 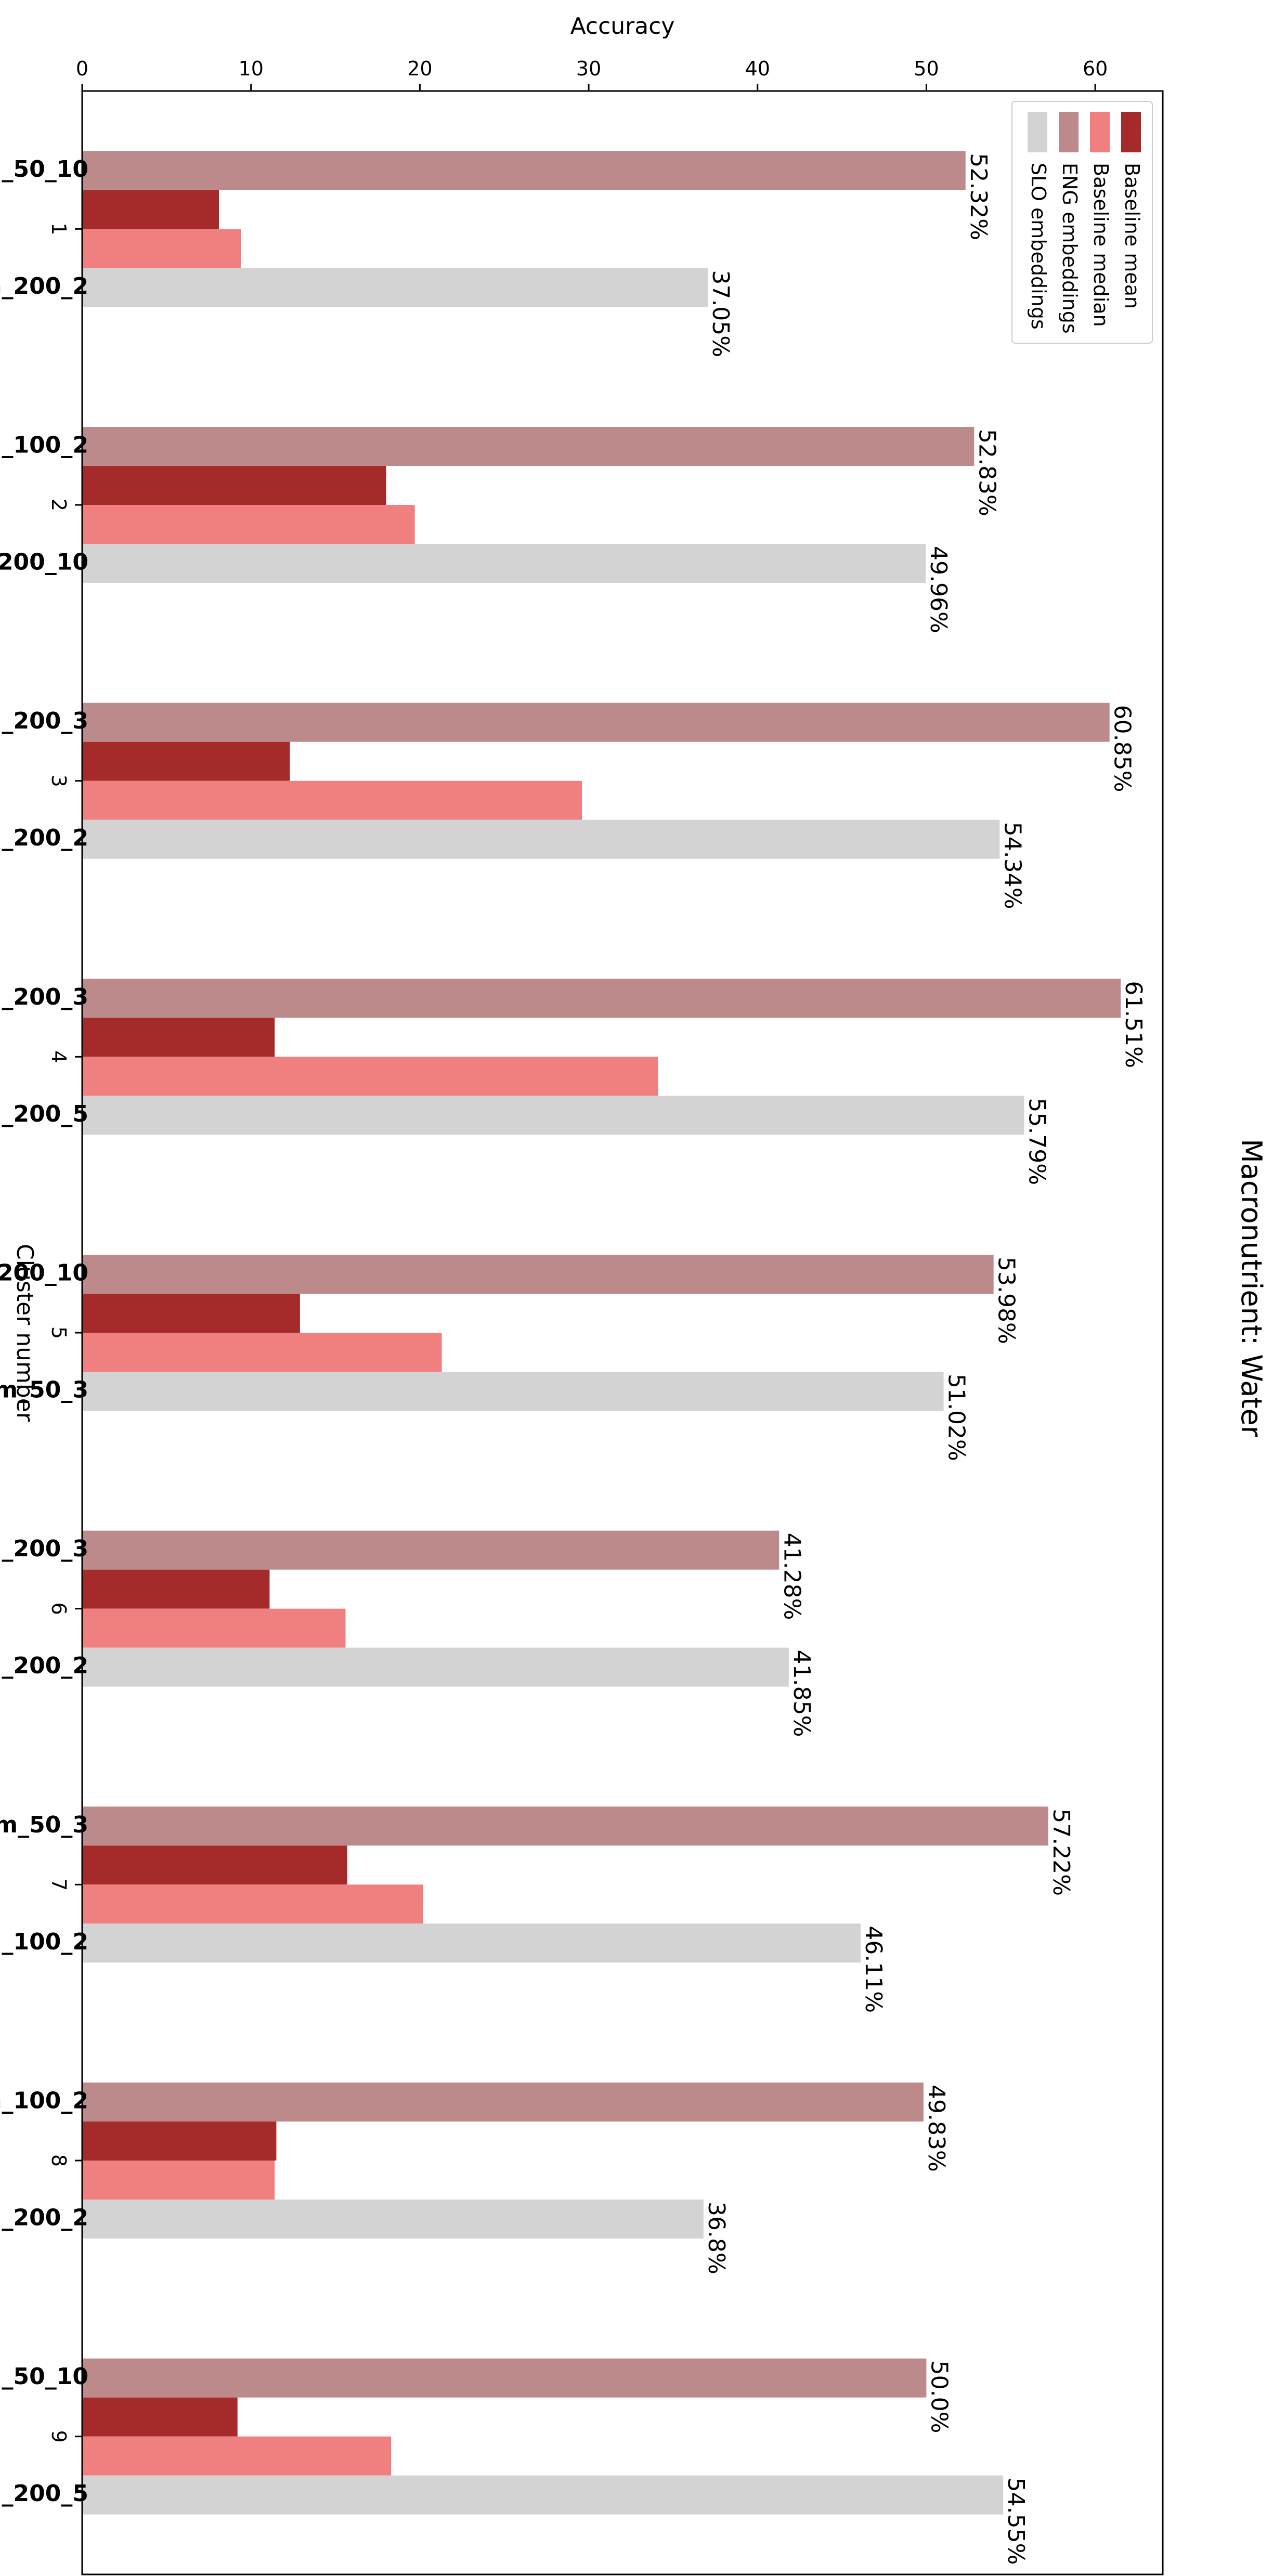 What do you see at coordinates (58, 2160) in the screenshot?
I see `x-tick-label-8: 8` at bounding box center [58, 2160].